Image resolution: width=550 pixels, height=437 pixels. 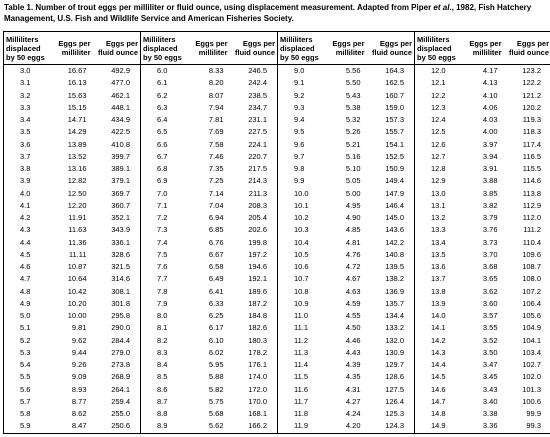 I want to click on table-cell: 14.6, so click(x=436, y=389).